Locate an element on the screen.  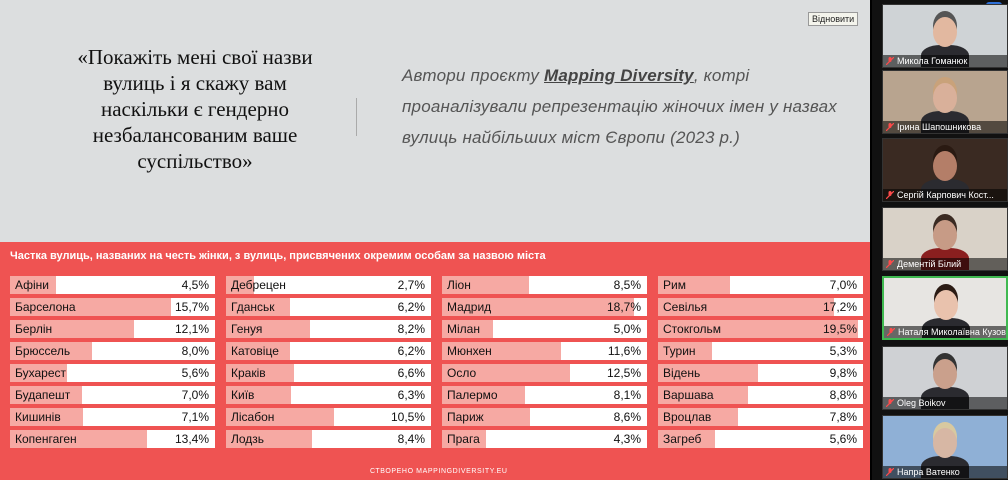
city-label: Кишинів is located at coordinates (38, 417).